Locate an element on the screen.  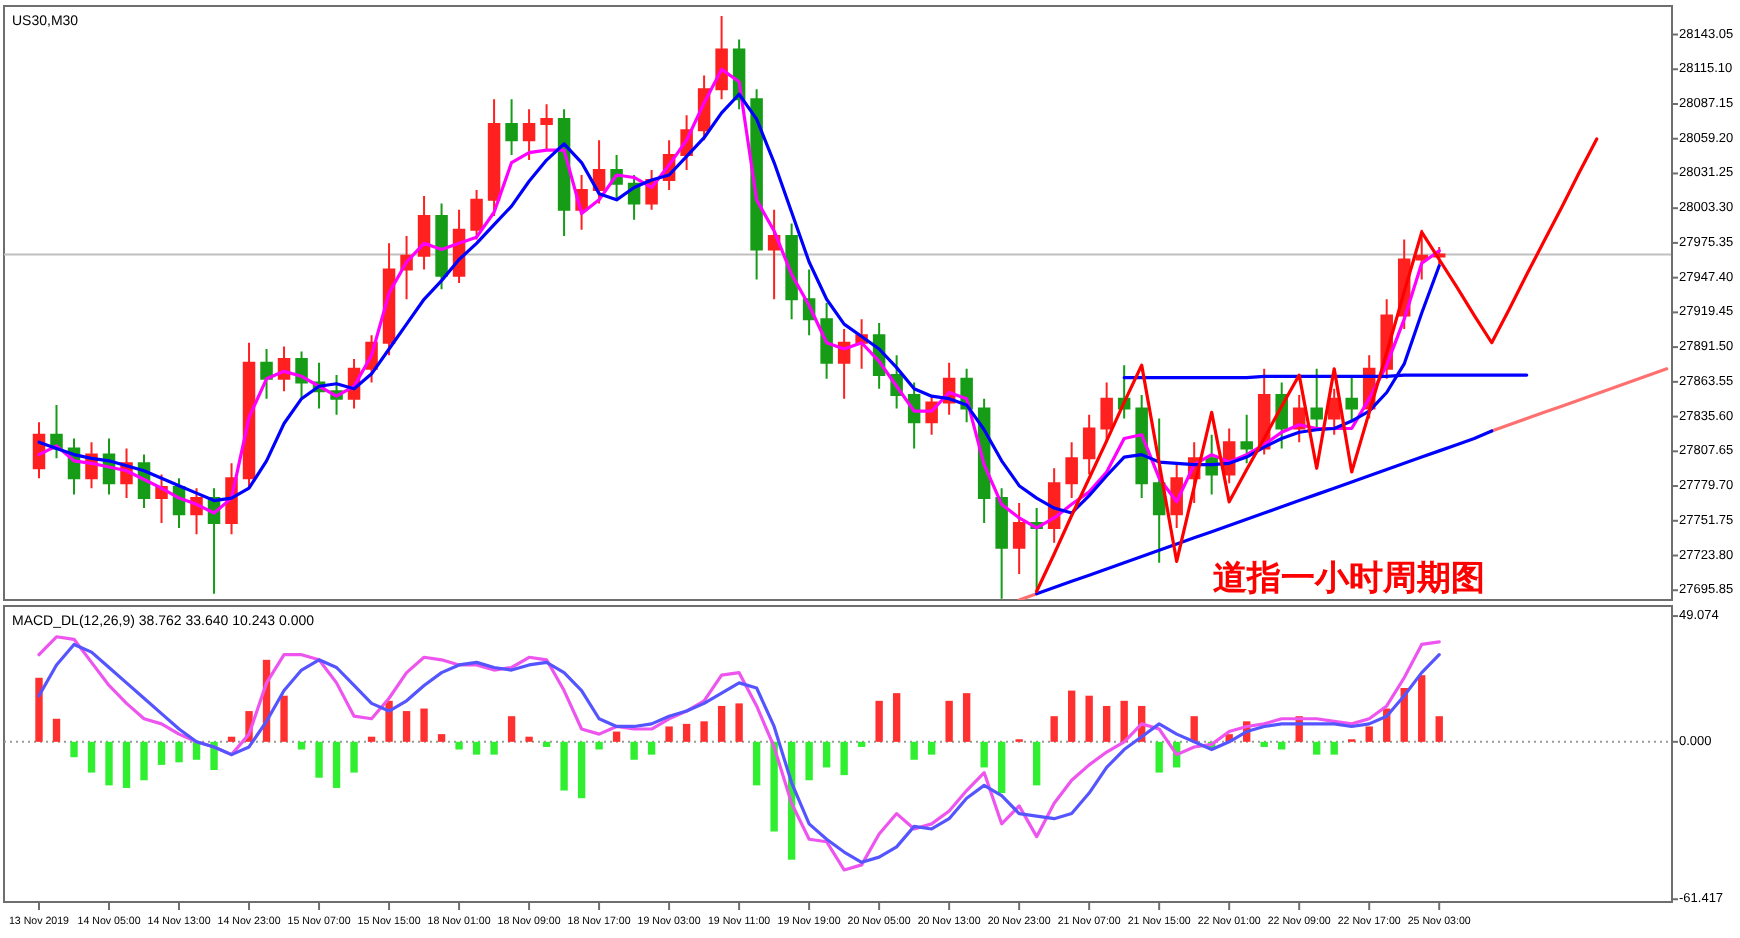
annotation: 道指一小时周期图 is located at coordinates (1349, 578).